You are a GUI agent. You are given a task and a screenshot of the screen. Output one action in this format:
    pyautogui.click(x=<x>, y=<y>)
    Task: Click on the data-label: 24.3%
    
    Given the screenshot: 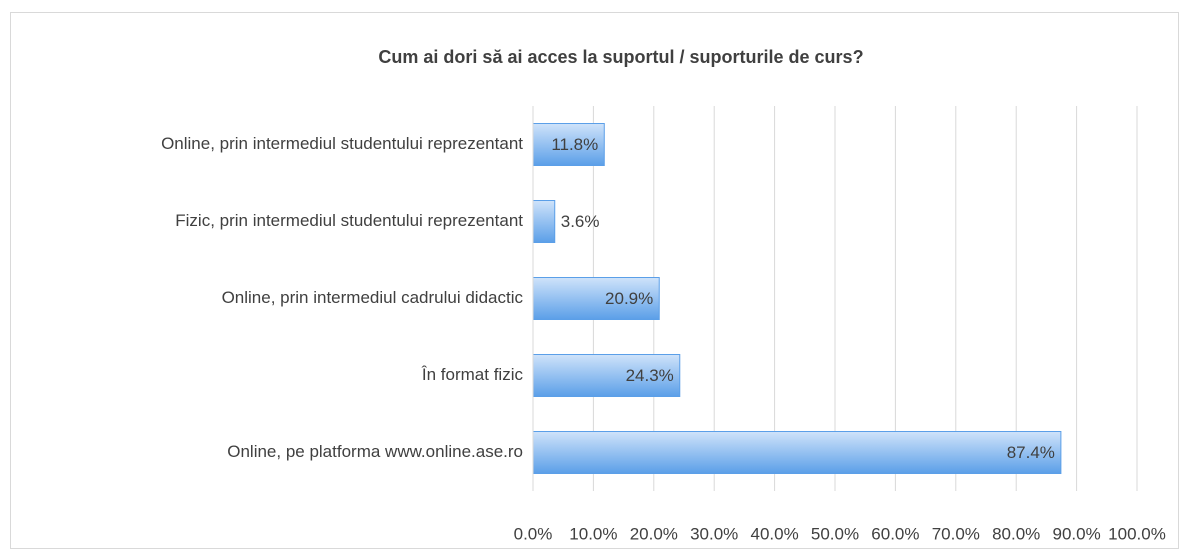 What is the action you would take?
    pyautogui.click(x=650, y=375)
    